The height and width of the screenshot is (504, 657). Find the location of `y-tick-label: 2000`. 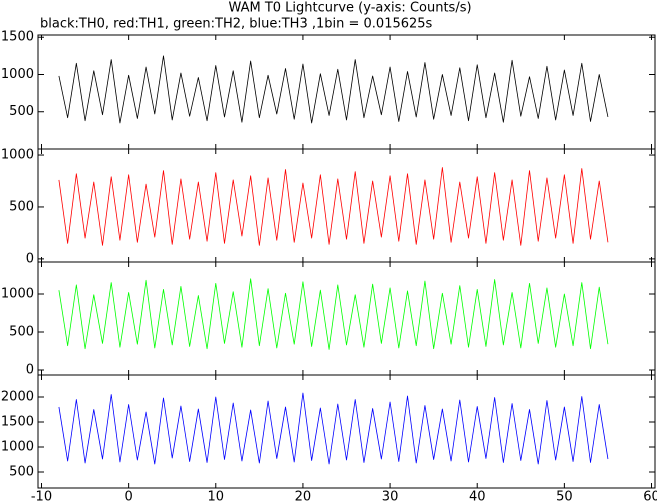

y-tick-label: 2000 is located at coordinates (17, 397).